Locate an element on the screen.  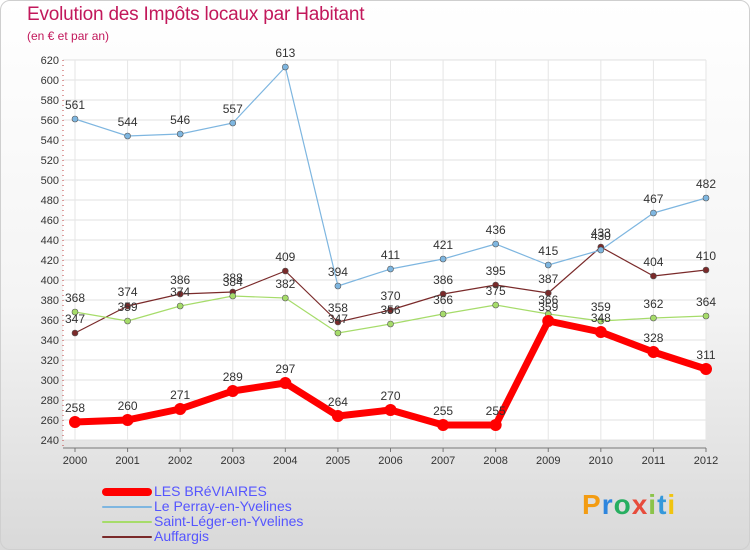
legend-label: Le Perray-en-Yvelines is located at coordinates (223, 506).